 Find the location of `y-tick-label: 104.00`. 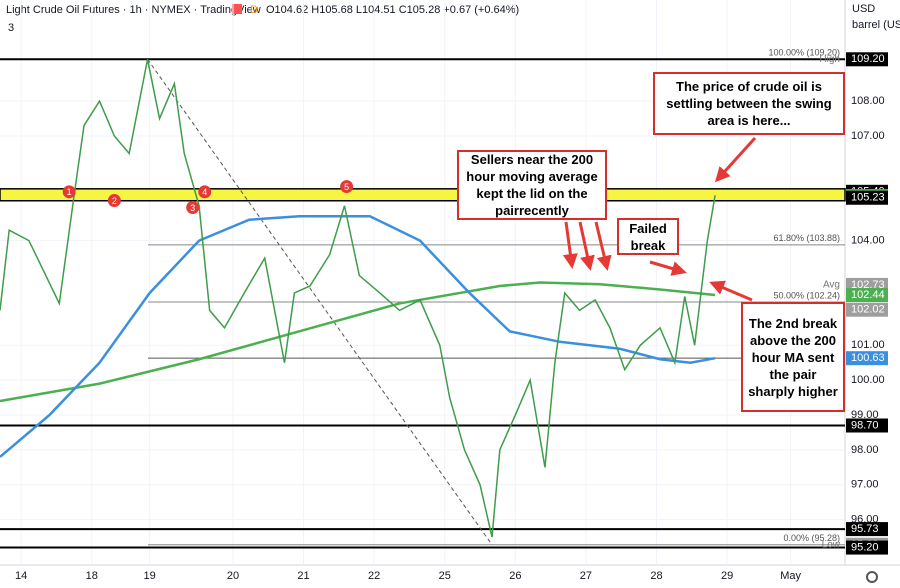

y-tick-label: 104.00 is located at coordinates (868, 241).